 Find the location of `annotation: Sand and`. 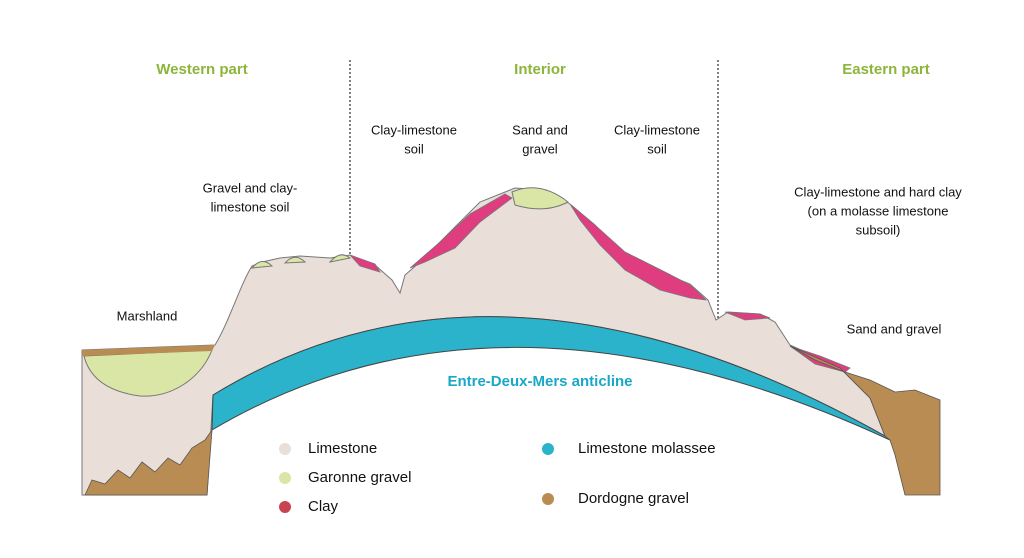

annotation: Sand and is located at coordinates (540, 129).